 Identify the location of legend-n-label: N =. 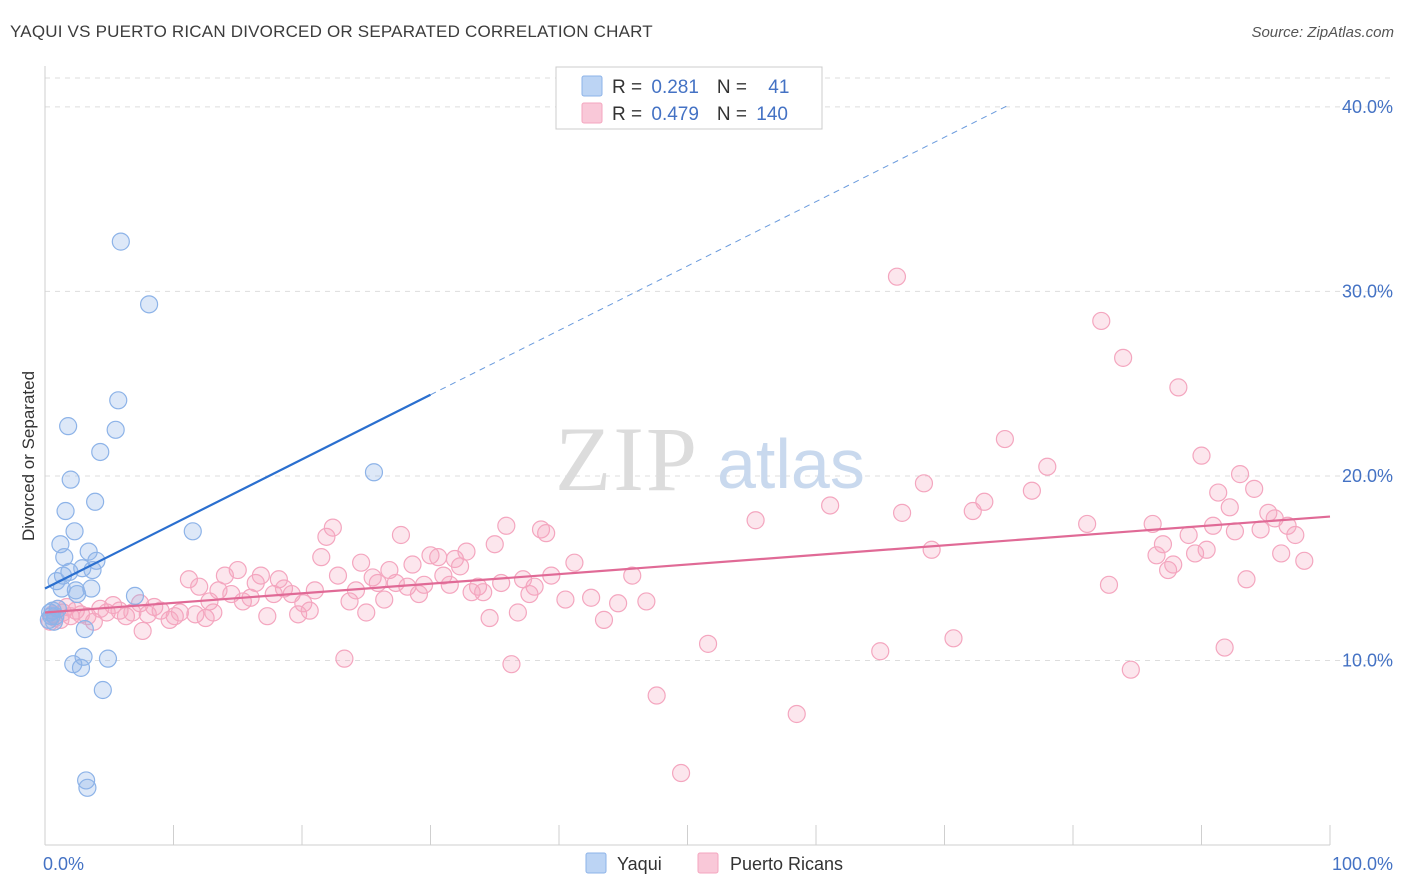
(734, 87).